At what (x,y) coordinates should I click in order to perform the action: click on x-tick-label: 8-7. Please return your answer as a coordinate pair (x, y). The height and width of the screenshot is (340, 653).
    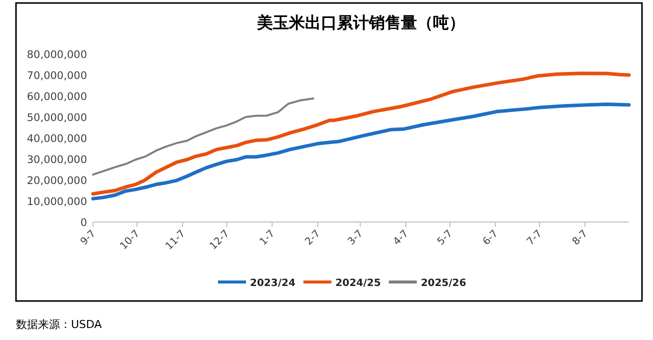
    Looking at the image, I should click on (580, 238).